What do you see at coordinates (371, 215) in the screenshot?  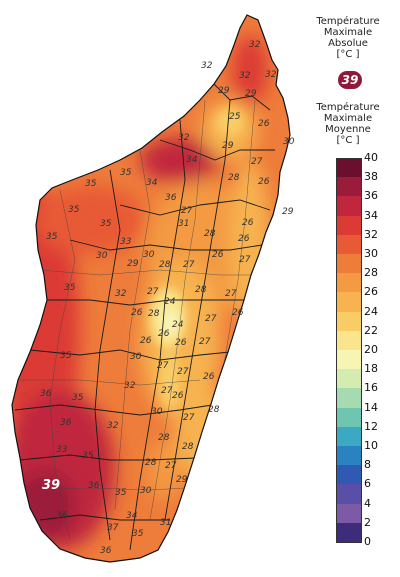 I see `scale-tick-label: 34` at bounding box center [371, 215].